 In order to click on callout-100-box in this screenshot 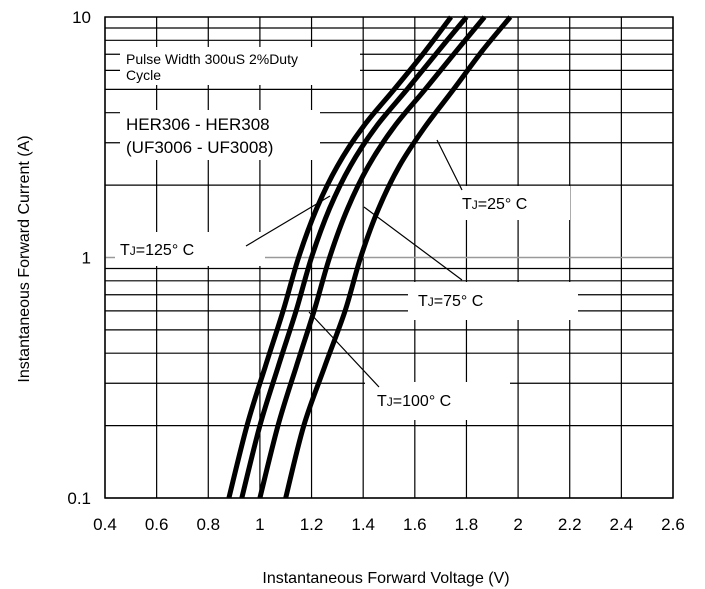, I will do `click(437, 401)`.